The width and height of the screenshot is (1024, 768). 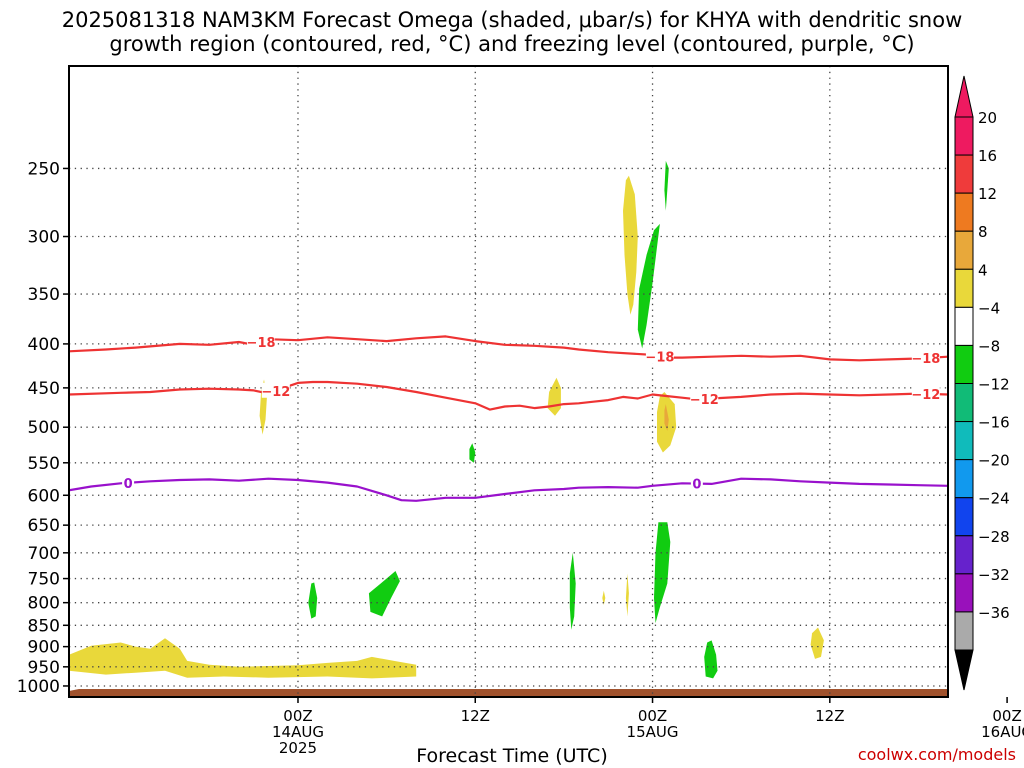 I want to click on colorbar-label: −16, so click(x=994, y=423).